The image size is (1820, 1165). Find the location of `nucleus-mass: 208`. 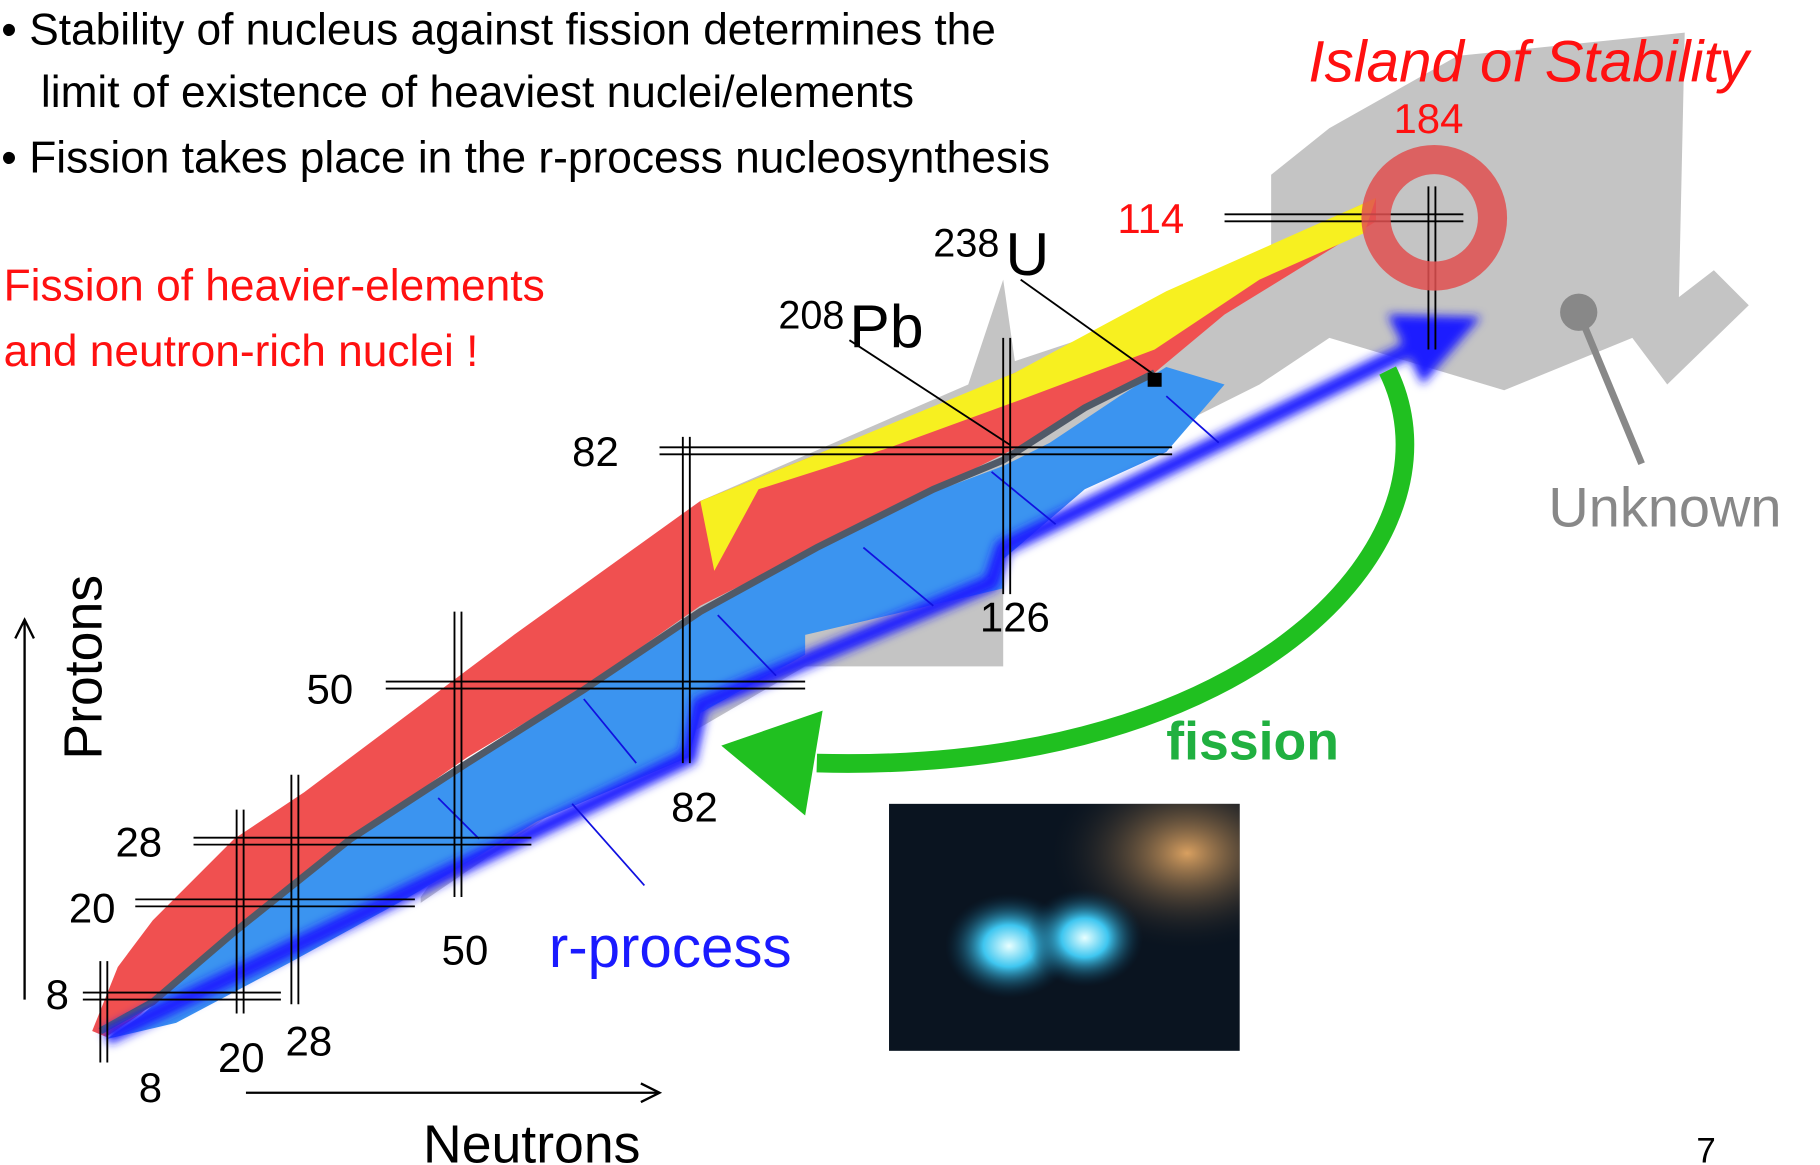

nucleus-mass: 208 is located at coordinates (811, 316).